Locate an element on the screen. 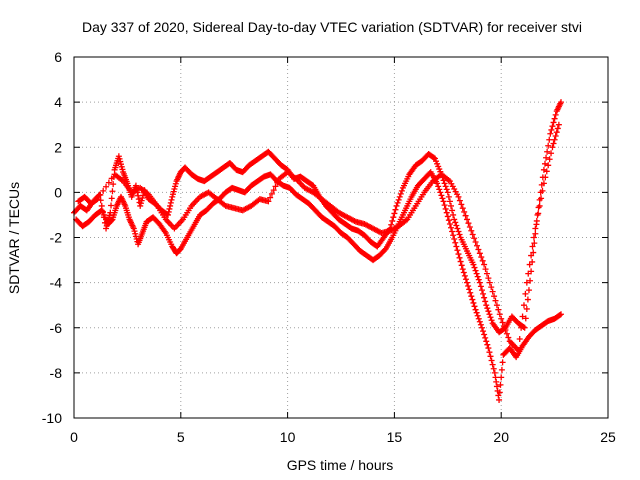 Image resolution: width=640 pixels, height=480 pixels. y-tick-label: -10 is located at coordinates (52, 418).